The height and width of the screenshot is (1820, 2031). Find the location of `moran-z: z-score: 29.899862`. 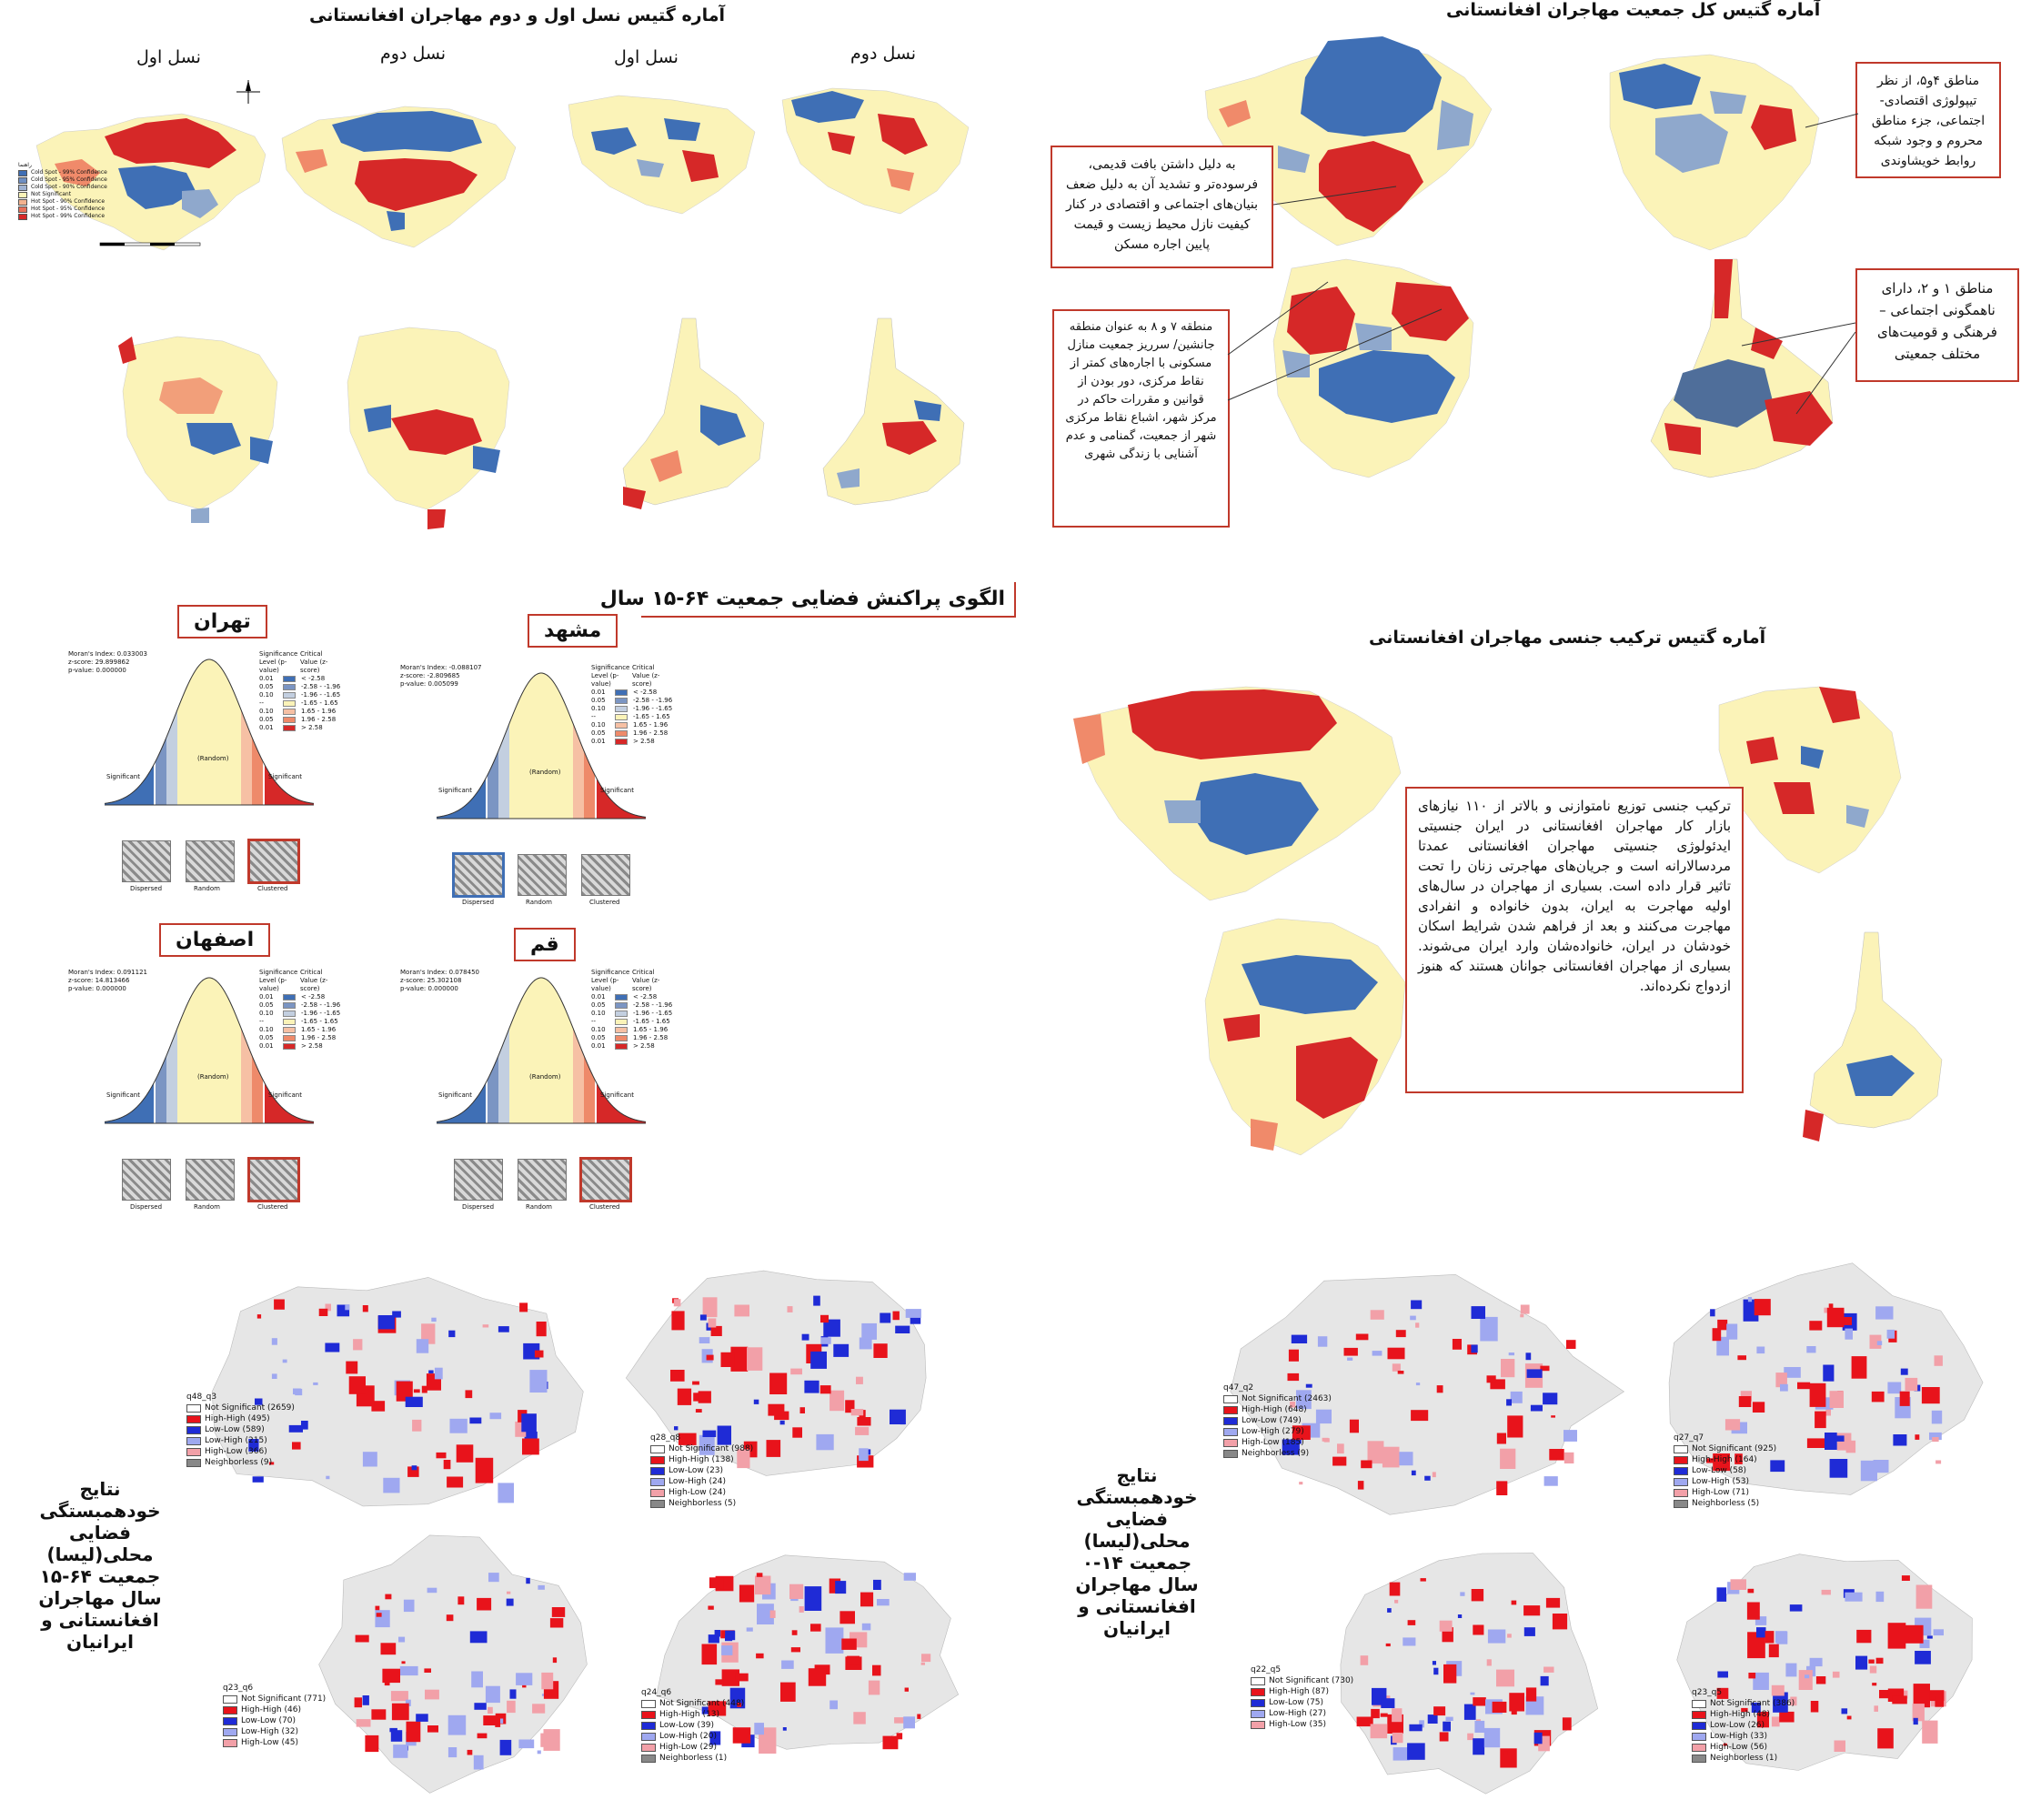

moran-z: z-score: 29.899862 is located at coordinates (99, 662).